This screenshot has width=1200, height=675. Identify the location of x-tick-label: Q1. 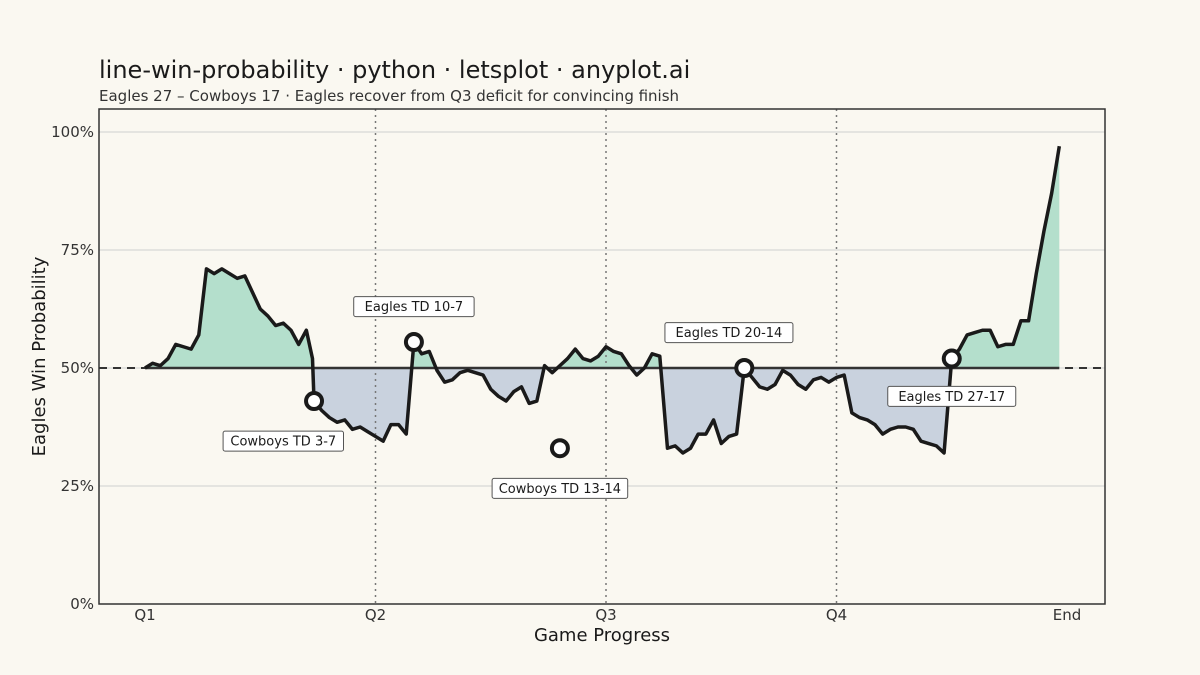
(144, 615).